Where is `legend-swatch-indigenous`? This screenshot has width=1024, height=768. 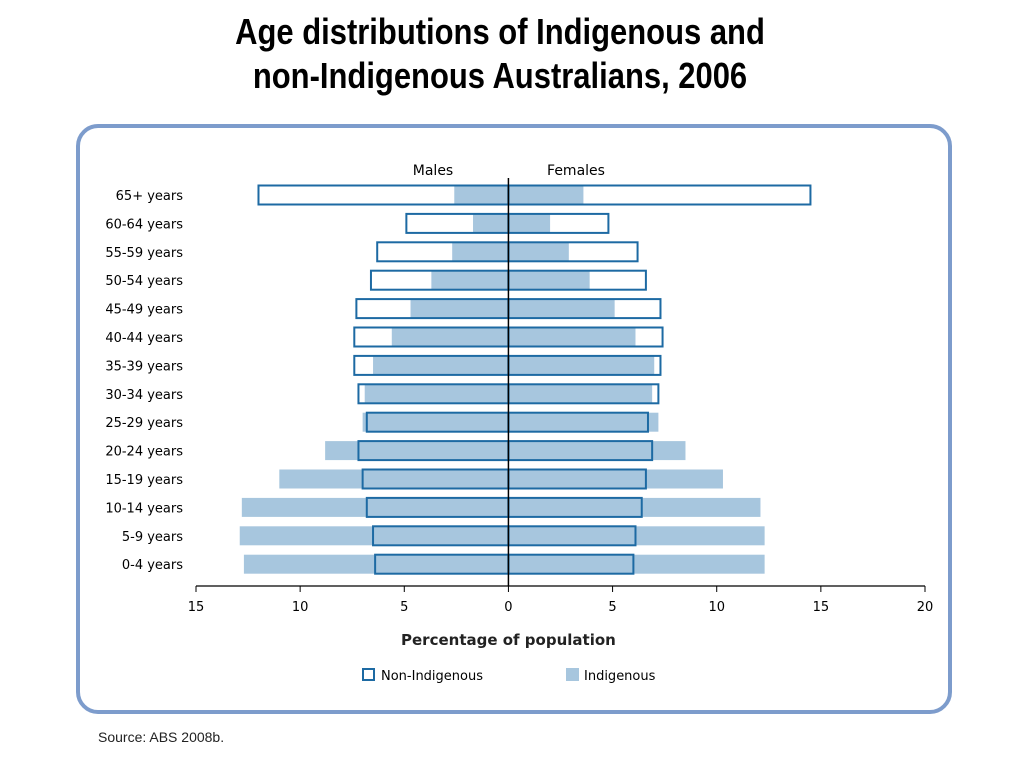 legend-swatch-indigenous is located at coordinates (572, 674).